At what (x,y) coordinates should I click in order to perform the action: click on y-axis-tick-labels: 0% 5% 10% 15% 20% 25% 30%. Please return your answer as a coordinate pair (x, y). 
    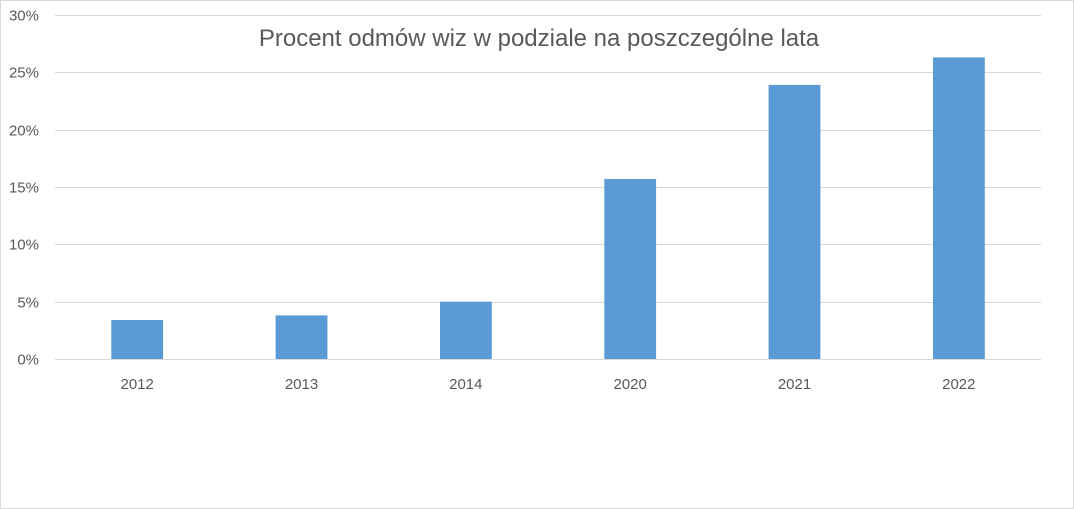
    Looking at the image, I should click on (24, 188).